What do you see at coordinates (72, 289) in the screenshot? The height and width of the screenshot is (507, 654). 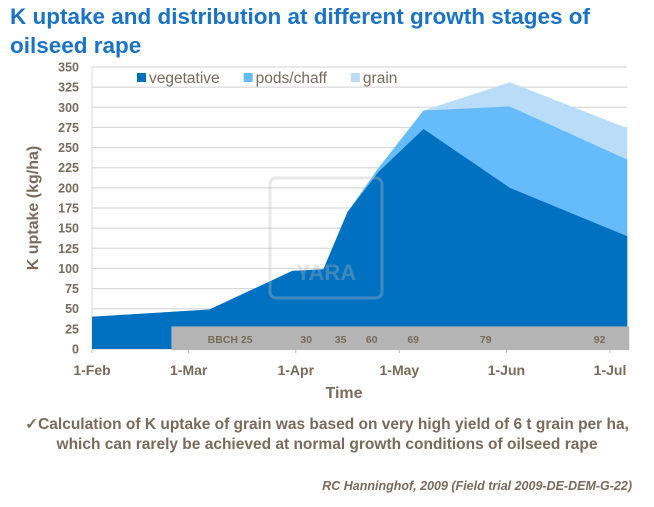 I see `y-tick-label: 75` at bounding box center [72, 289].